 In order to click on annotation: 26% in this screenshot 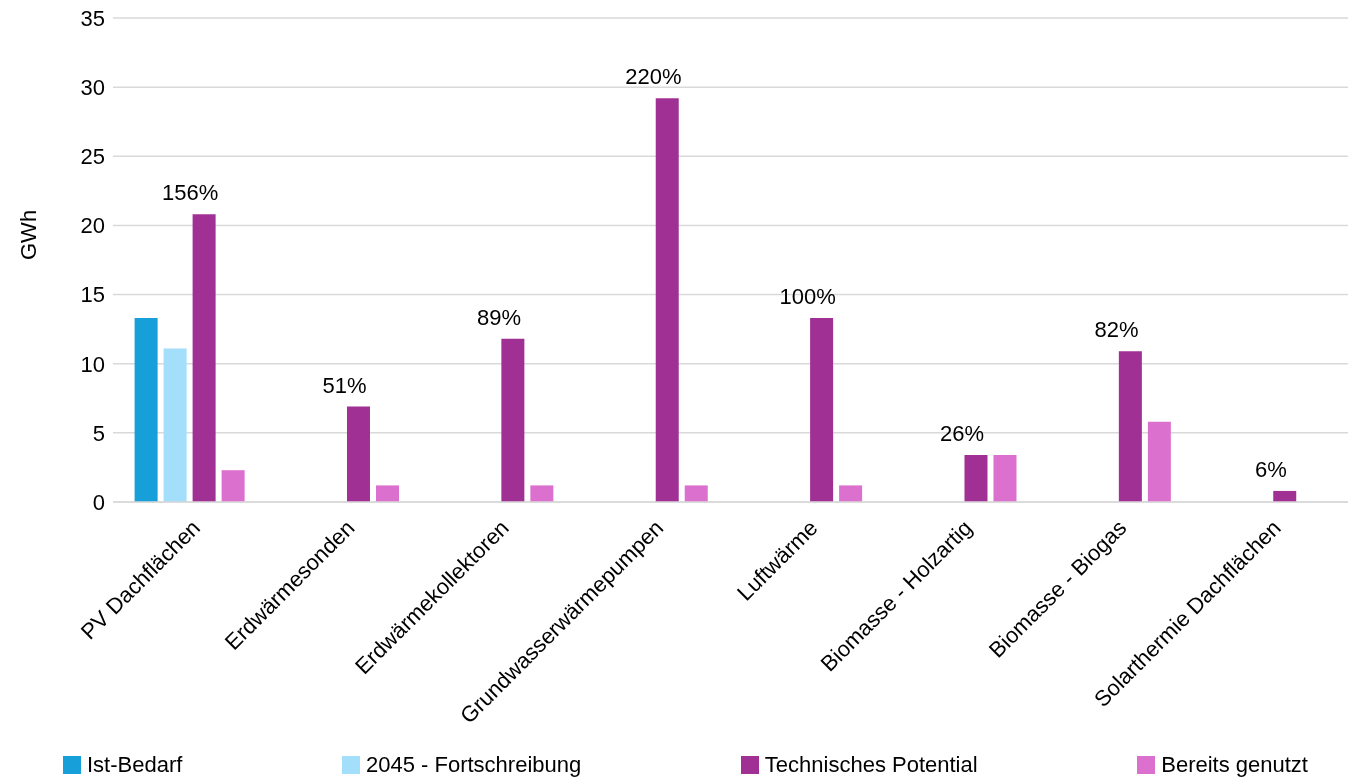, I will do `click(962, 433)`.